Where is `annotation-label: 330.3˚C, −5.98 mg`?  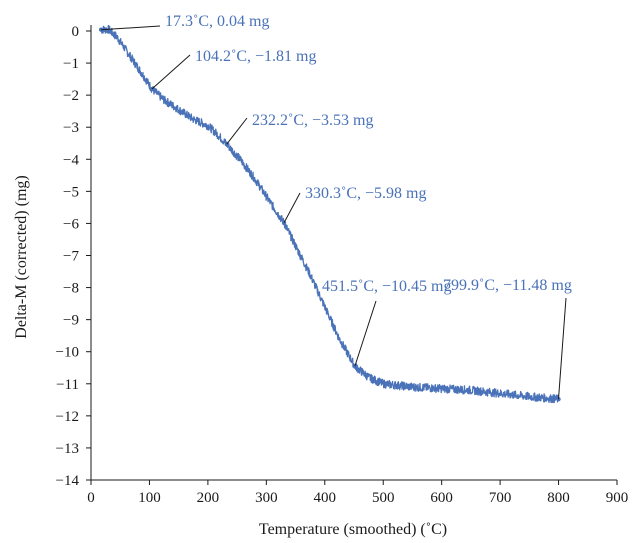
annotation-label: 330.3˚C, −5.98 mg is located at coordinates (365, 193).